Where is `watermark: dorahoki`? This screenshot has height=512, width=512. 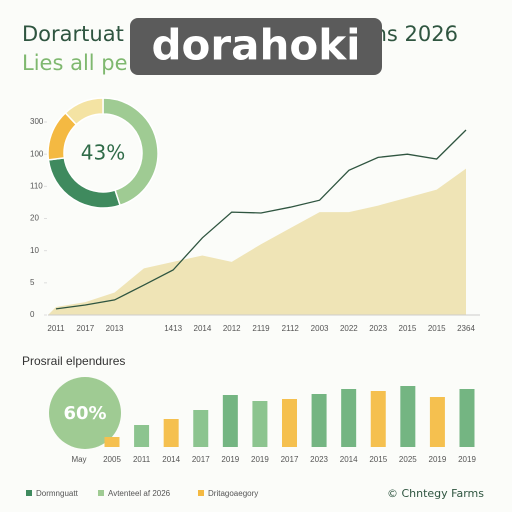
watermark: dorahoki is located at coordinates (255, 45).